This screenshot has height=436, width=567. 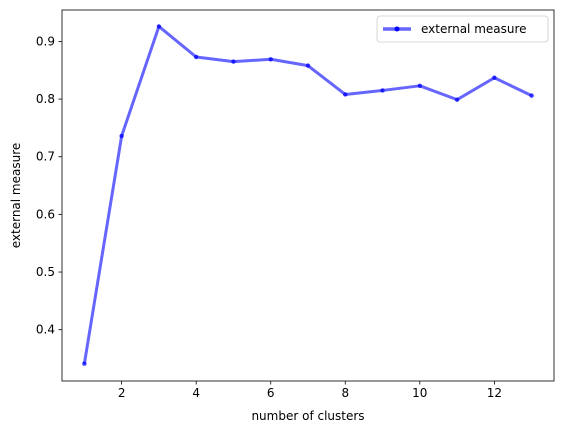 What do you see at coordinates (494, 393) in the screenshot?
I see `x-tick-label: 12` at bounding box center [494, 393].